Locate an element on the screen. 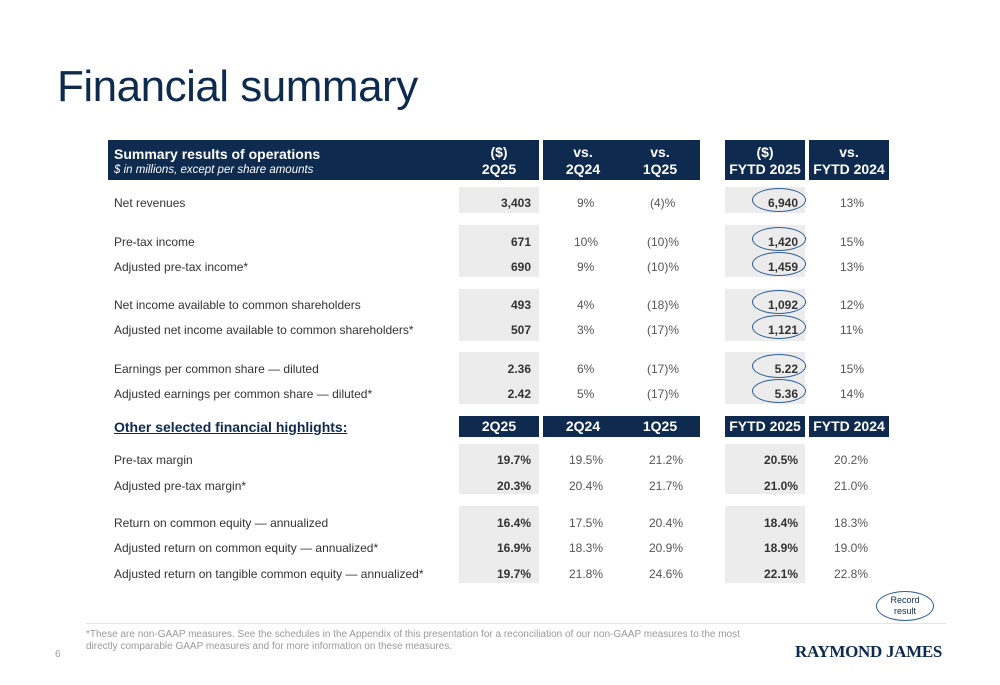  value-vs-2q24: 10% is located at coordinates (586, 242).